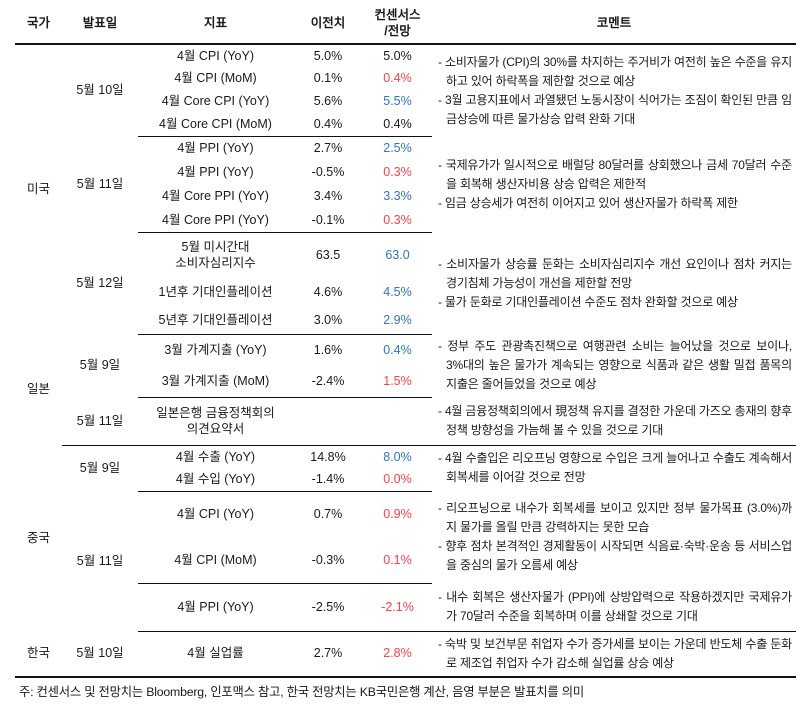 Image resolution: width=804 pixels, height=708 pixels. Describe the element at coordinates (215, 320) in the screenshot. I see `indicator-cell: 5년후 기대인플레이션` at that location.